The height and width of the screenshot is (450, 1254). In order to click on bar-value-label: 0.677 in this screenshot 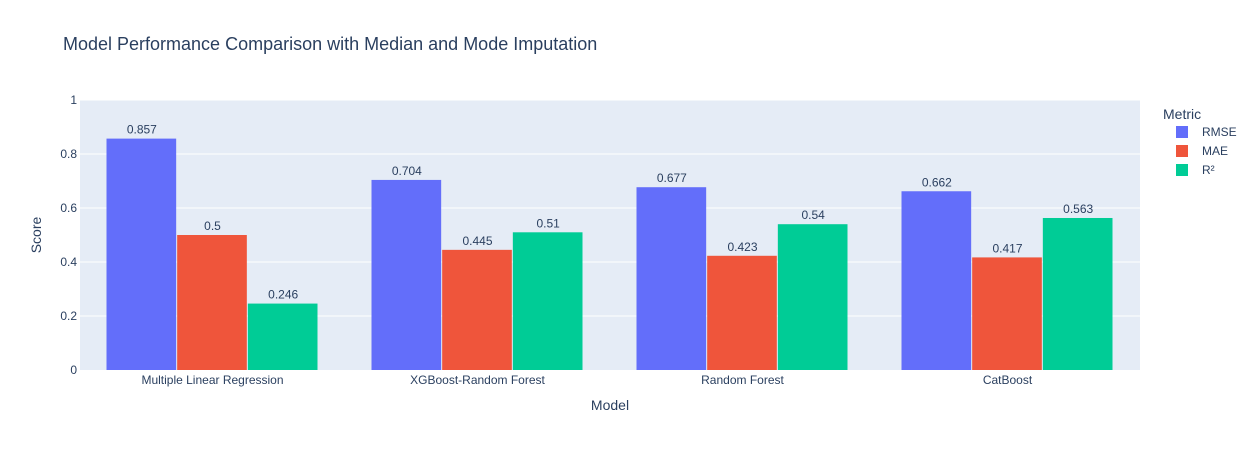, I will do `click(672, 178)`.